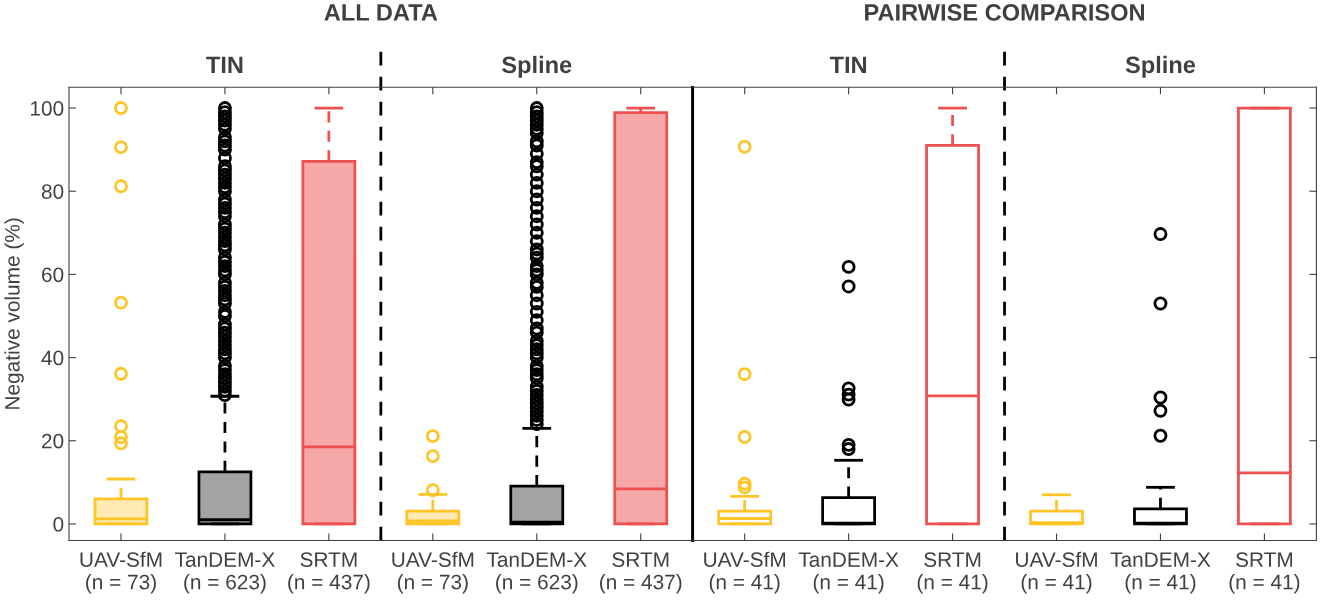  Describe the element at coordinates (53, 275) in the screenshot. I see `y-tick-label: 60` at that location.